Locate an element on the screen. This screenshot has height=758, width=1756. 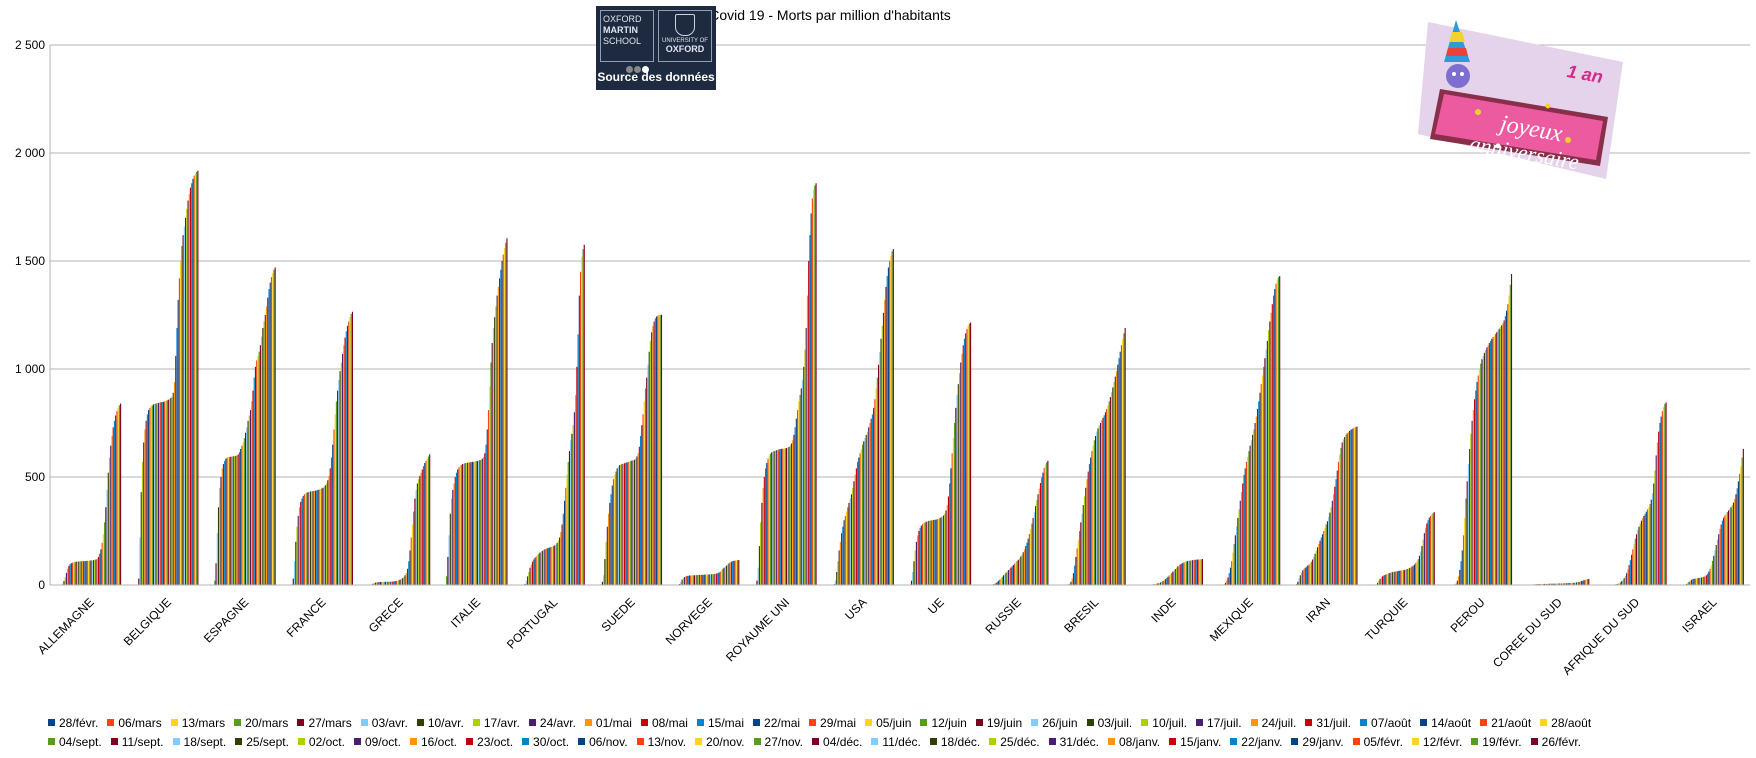
y-tick-label: 2 500 is located at coordinates (30, 45).